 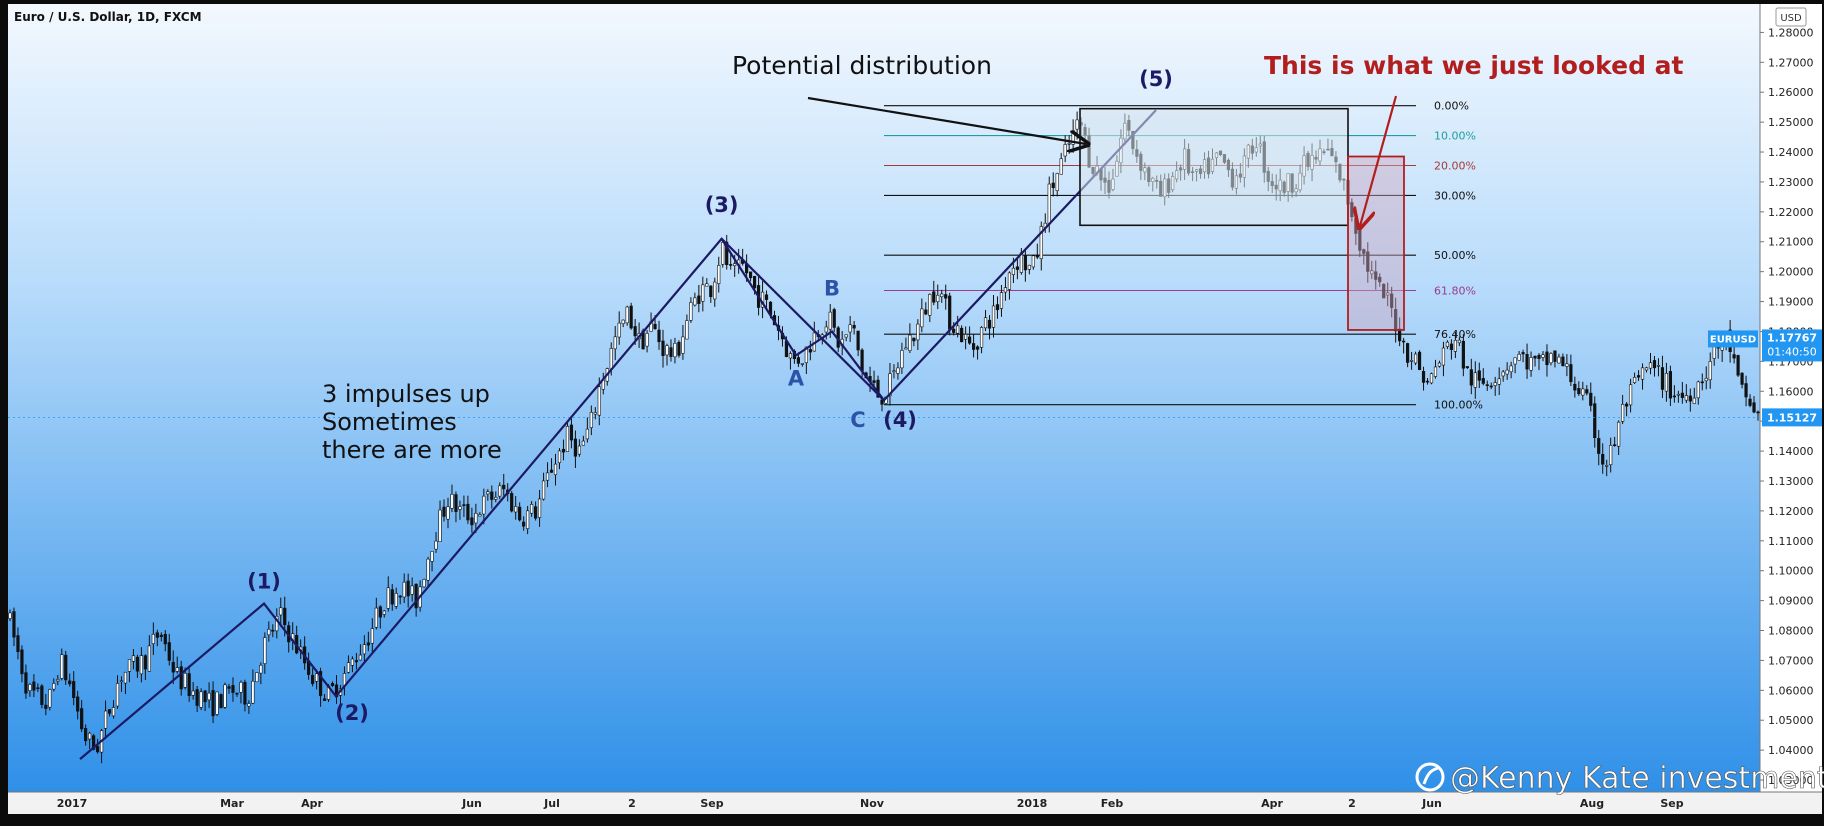 What do you see at coordinates (802, 319) in the screenshot?
I see `wave-line` at bounding box center [802, 319].